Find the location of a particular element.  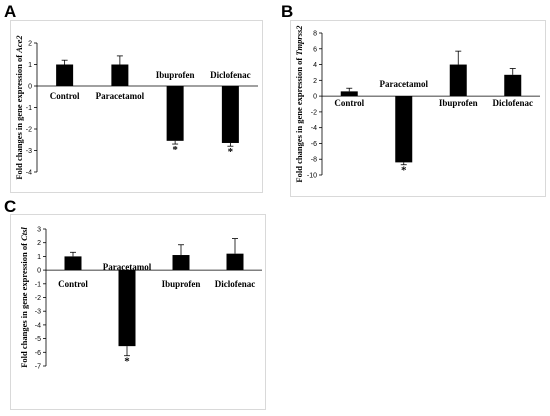

y-tick-label: -10 is located at coordinates (312, 176).